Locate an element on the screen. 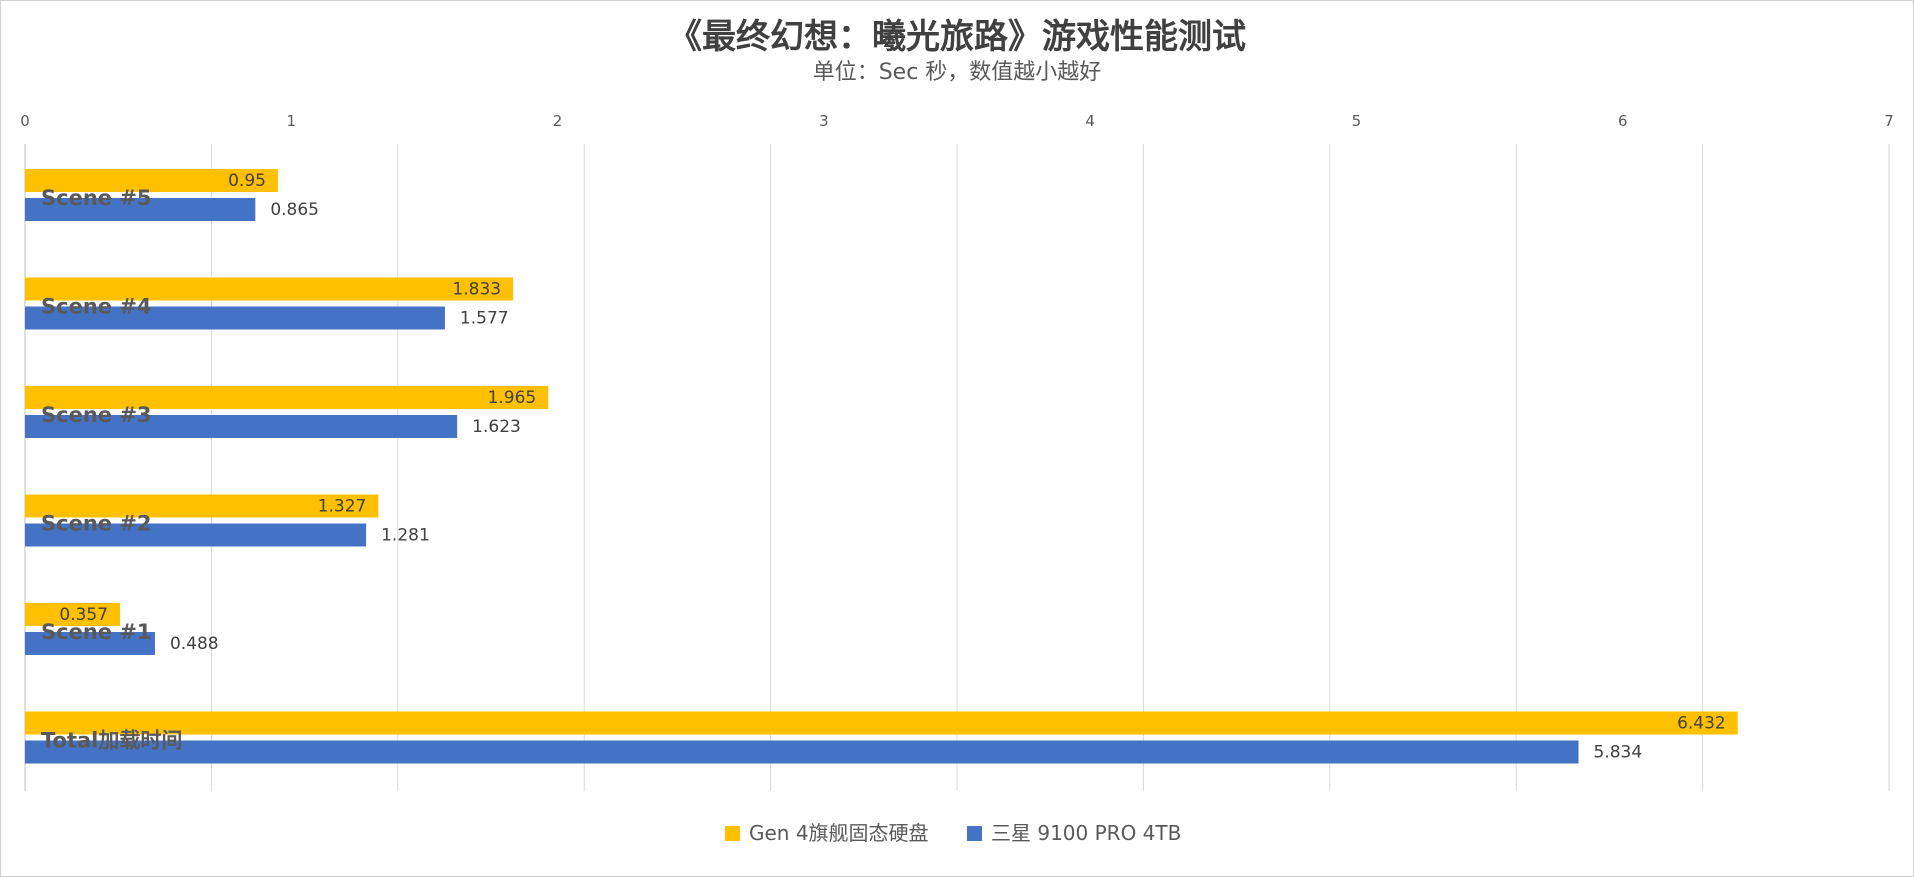 The image size is (1914, 877). x-tick-label: 5 is located at coordinates (1357, 121).